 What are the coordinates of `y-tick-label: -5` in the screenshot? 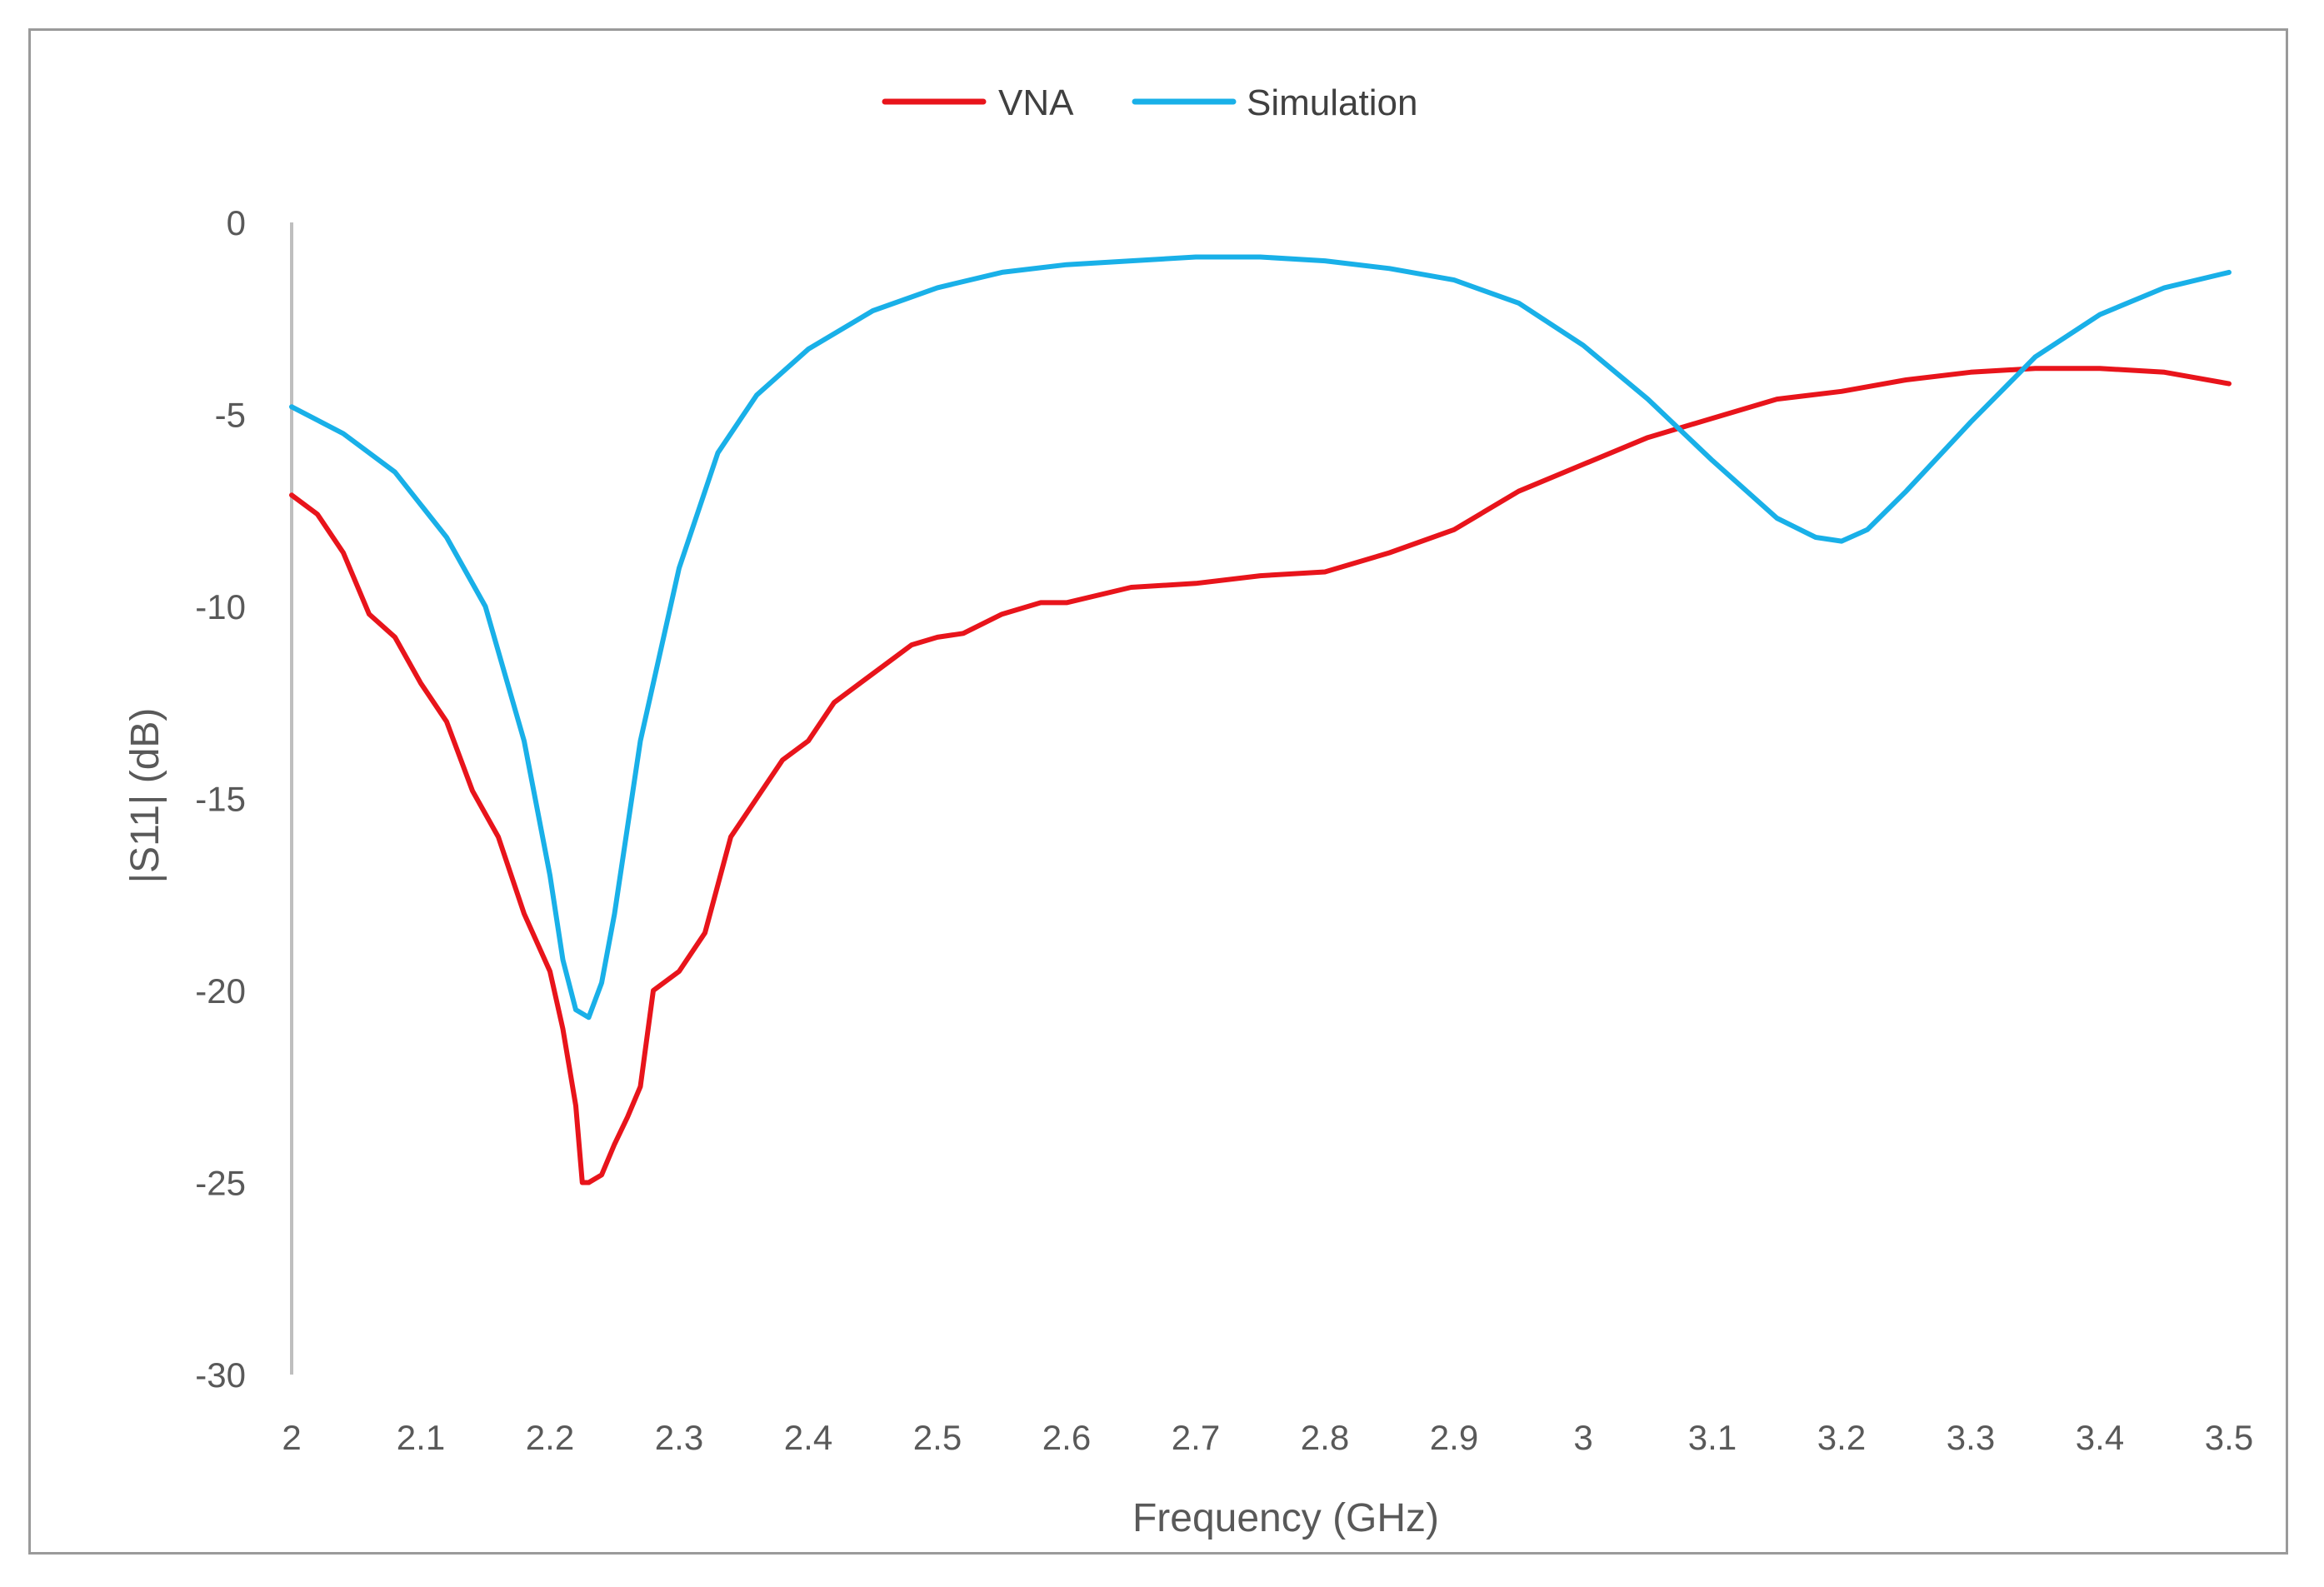 It's located at (230, 415).